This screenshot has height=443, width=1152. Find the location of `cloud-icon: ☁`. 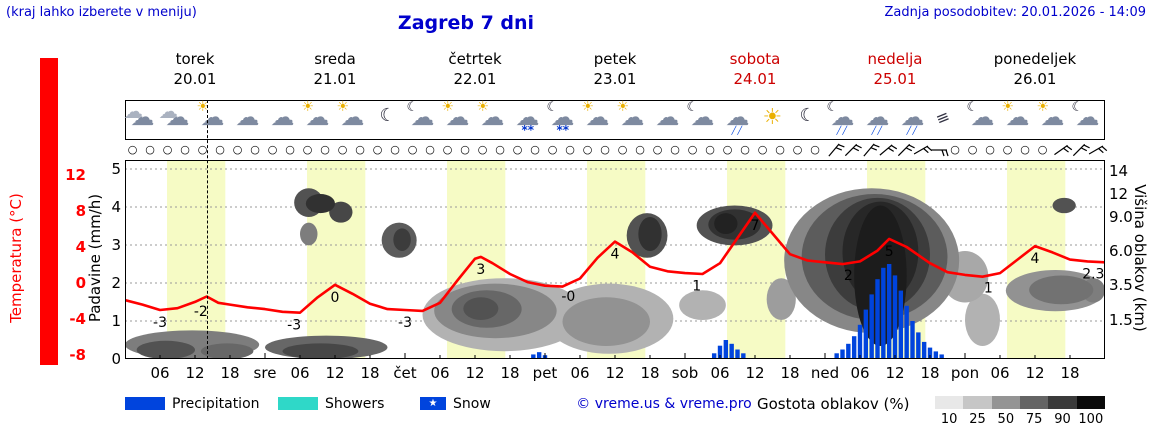

cloud-icon: ☁ is located at coordinates (249, 120).